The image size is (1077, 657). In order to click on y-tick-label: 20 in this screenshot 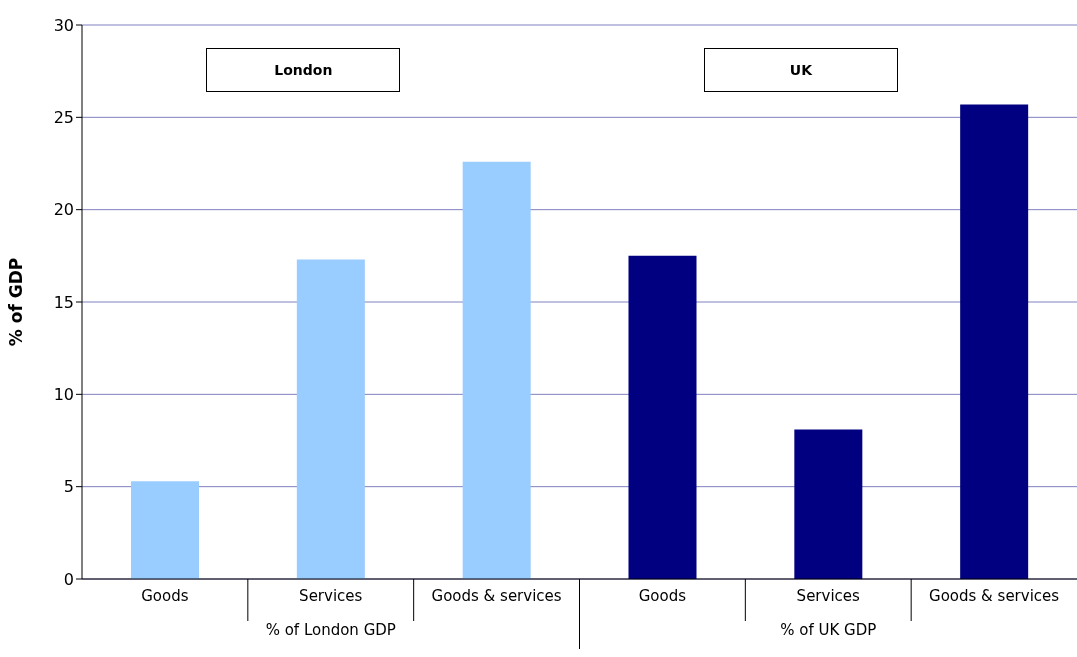, I will do `click(63, 210)`.